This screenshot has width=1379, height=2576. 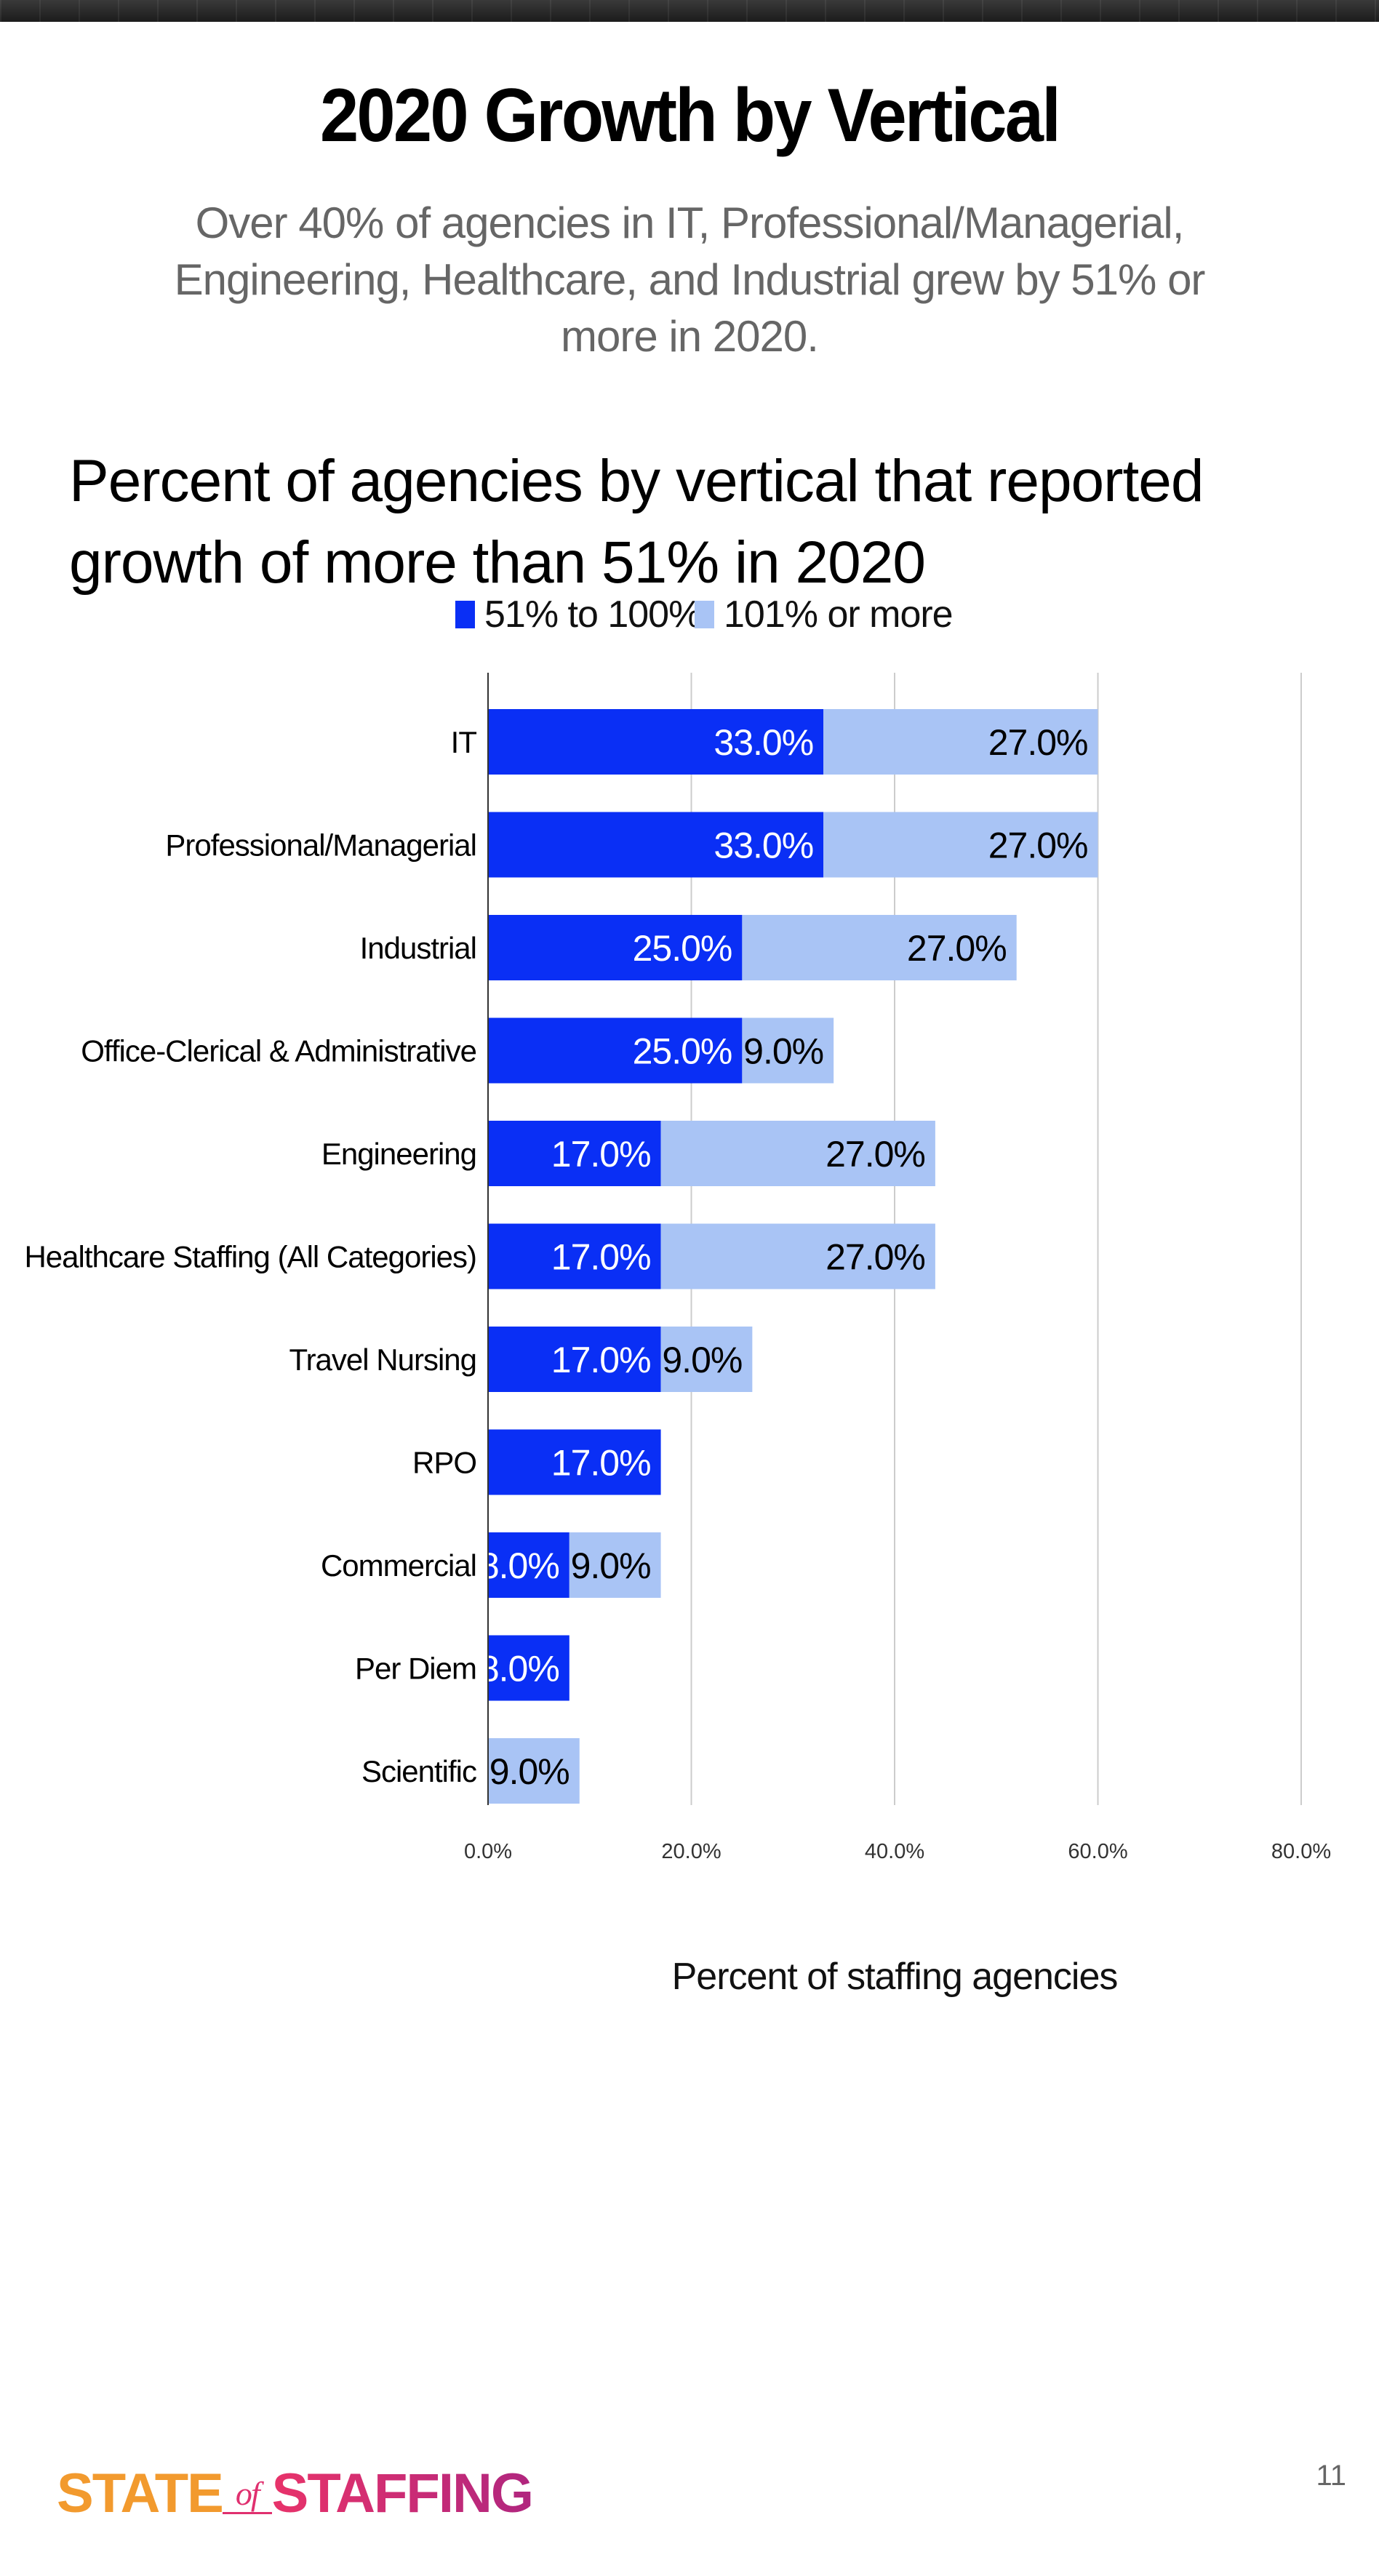 What do you see at coordinates (278, 1051) in the screenshot?
I see `category-label: Office-Clerical & Administrative` at bounding box center [278, 1051].